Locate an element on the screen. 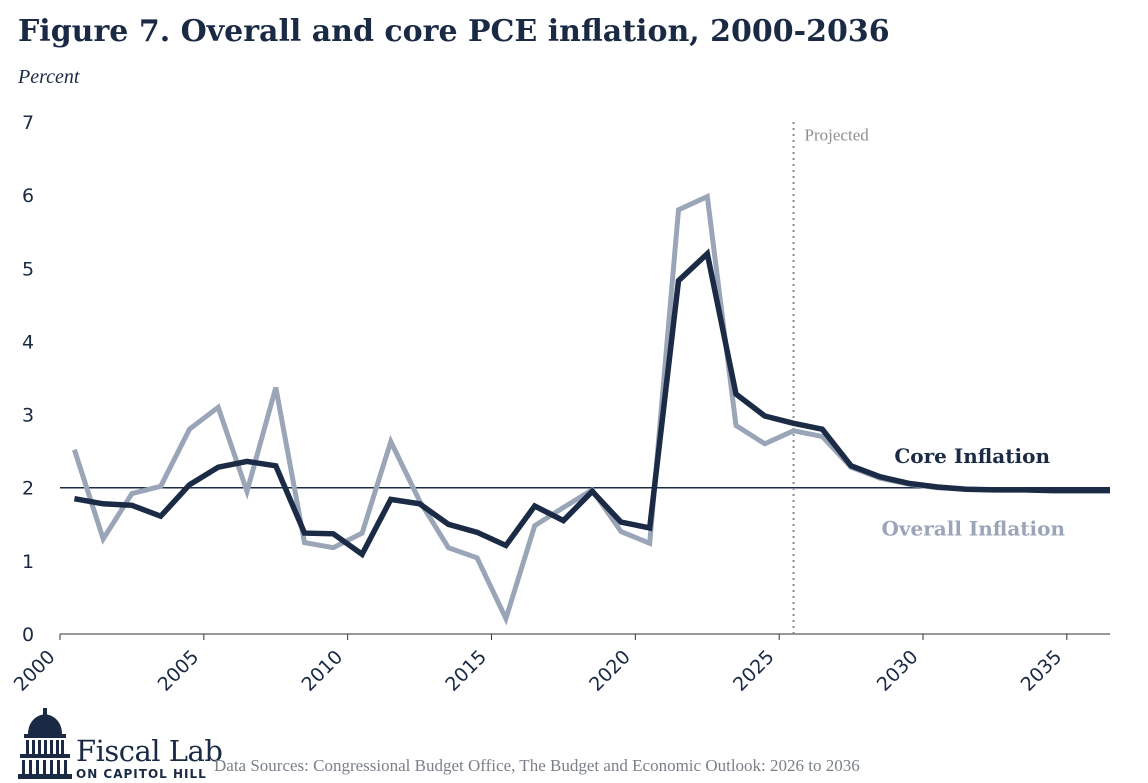  y-tick-label: 3 is located at coordinates (28, 416).